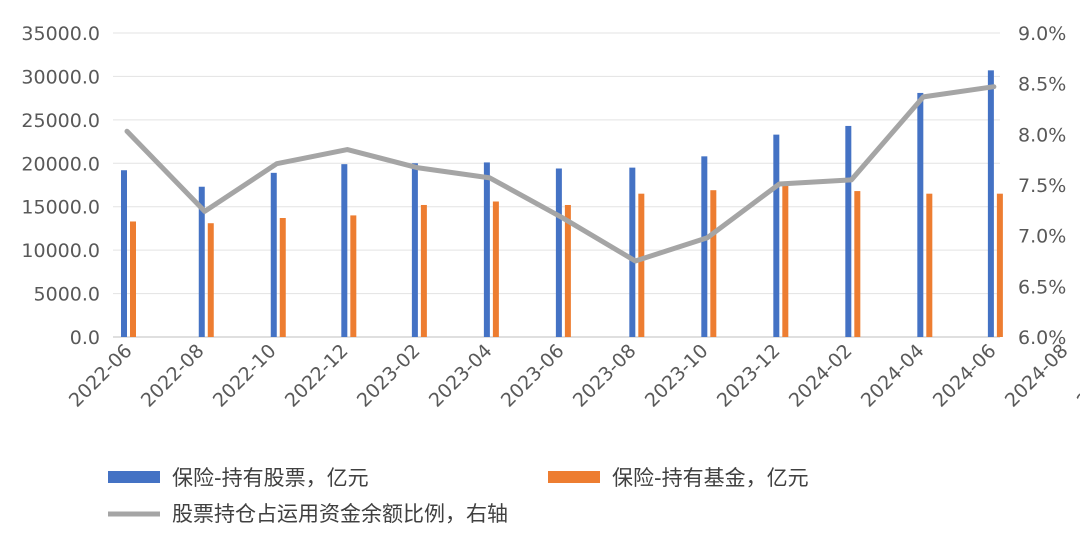  What do you see at coordinates (1042, 287) in the screenshot?
I see `right-tick-label: 6.5%` at bounding box center [1042, 287].